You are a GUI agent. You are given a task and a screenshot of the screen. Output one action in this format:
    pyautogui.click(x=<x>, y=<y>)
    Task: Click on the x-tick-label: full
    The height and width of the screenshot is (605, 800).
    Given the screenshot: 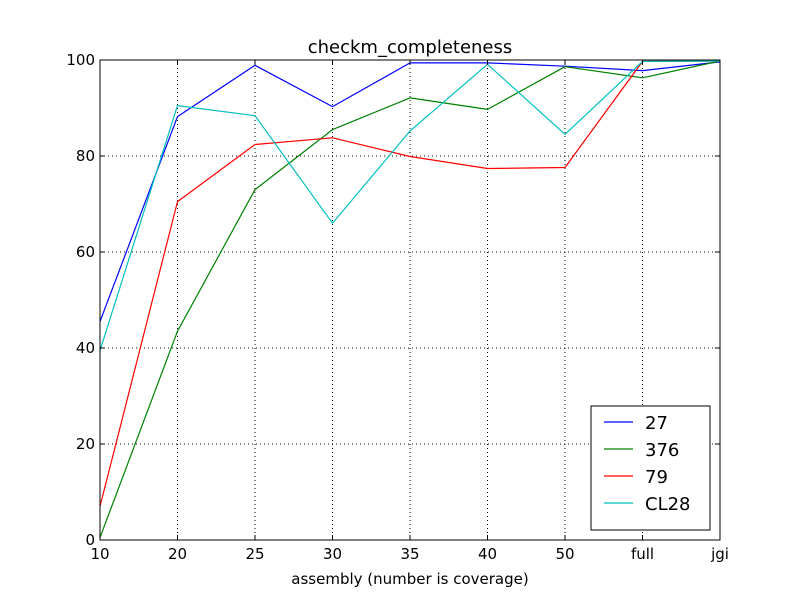 What is the action you would take?
    pyautogui.click(x=642, y=554)
    